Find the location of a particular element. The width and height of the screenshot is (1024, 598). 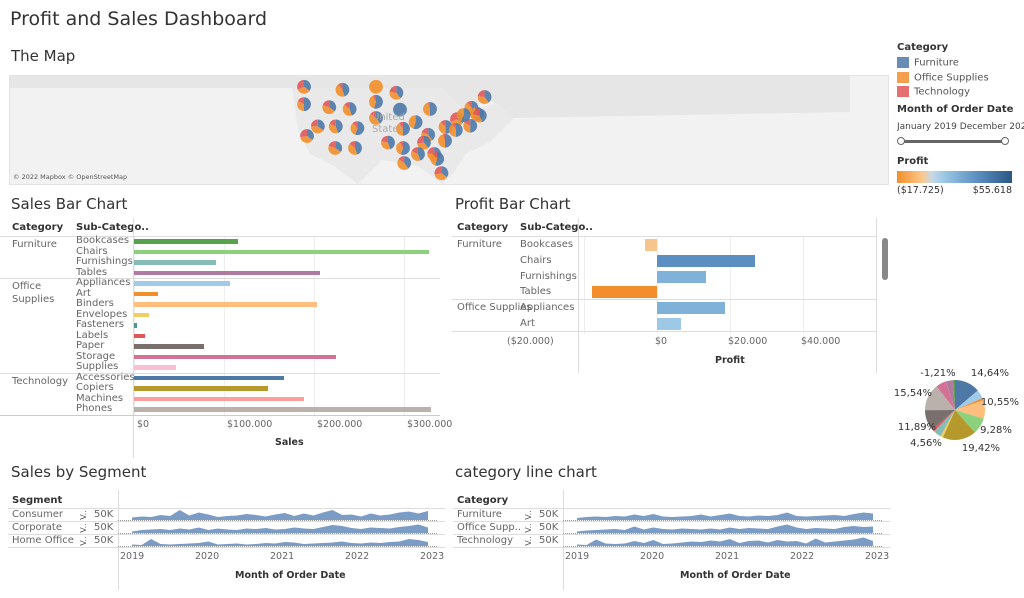

subcategory-label: Art is located at coordinates (83, 293).